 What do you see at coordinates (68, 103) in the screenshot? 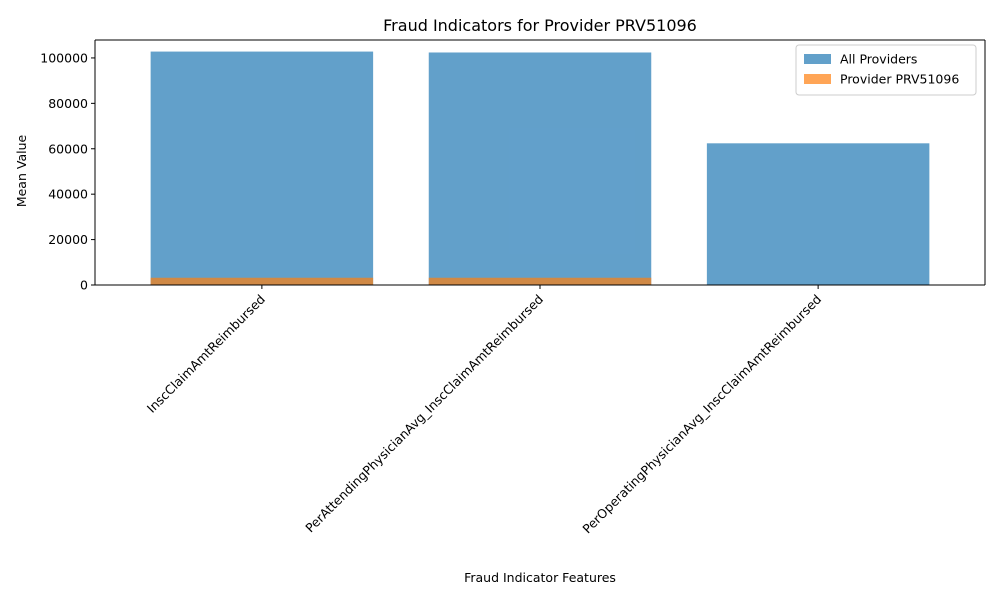
I see `y-tick-label: 80000` at bounding box center [68, 103].